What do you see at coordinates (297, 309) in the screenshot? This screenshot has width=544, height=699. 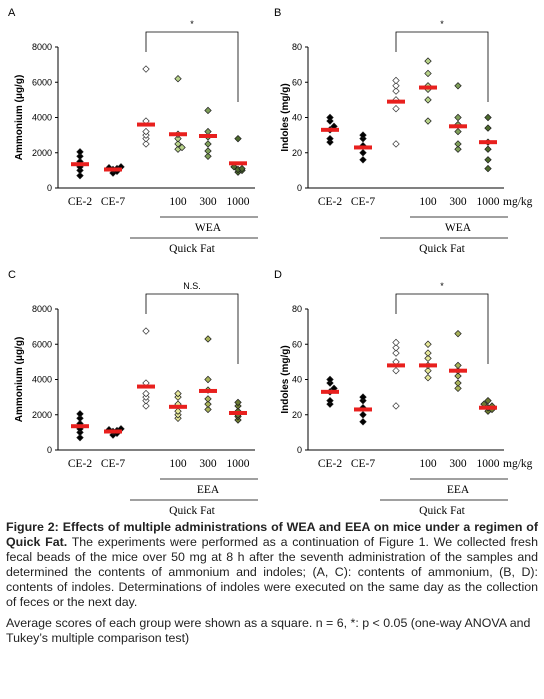 I see `y-tick-label: 80` at bounding box center [297, 309].